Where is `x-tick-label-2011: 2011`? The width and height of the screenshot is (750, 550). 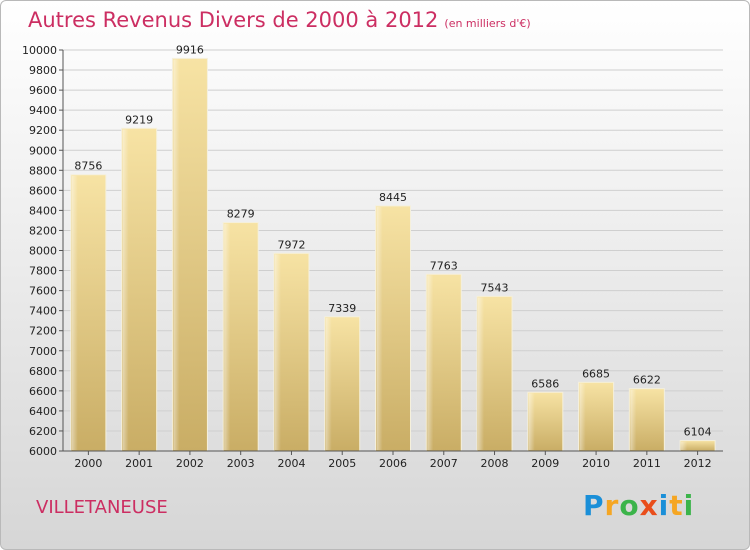
x-tick-label-2011: 2011 is located at coordinates (647, 463).